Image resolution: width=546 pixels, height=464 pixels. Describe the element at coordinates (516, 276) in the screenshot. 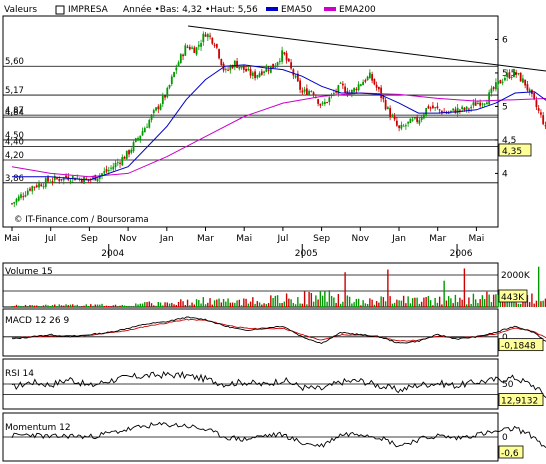

I see `volume-tick-label: 2000K` at that location.